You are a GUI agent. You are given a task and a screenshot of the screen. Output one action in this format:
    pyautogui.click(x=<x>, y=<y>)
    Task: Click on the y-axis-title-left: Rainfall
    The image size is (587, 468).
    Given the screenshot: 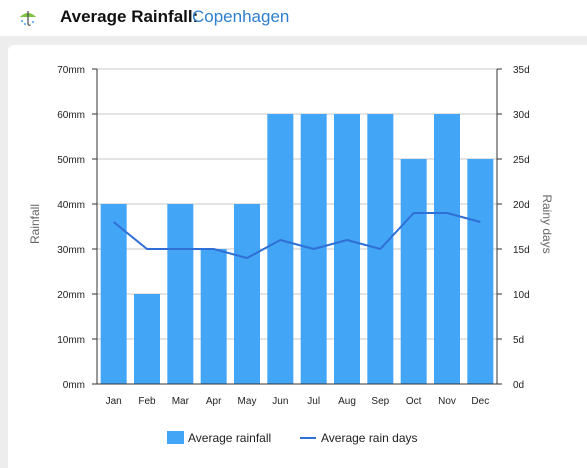 What is the action you would take?
    pyautogui.click(x=35, y=224)
    